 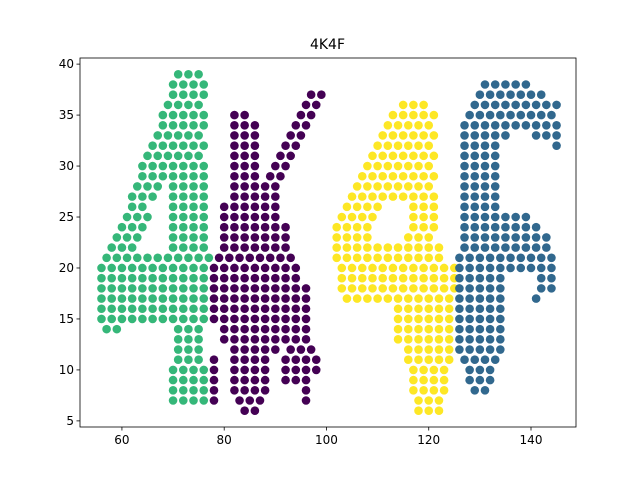 What do you see at coordinates (326, 440) in the screenshot?
I see `x-tick-label: 100` at bounding box center [326, 440].